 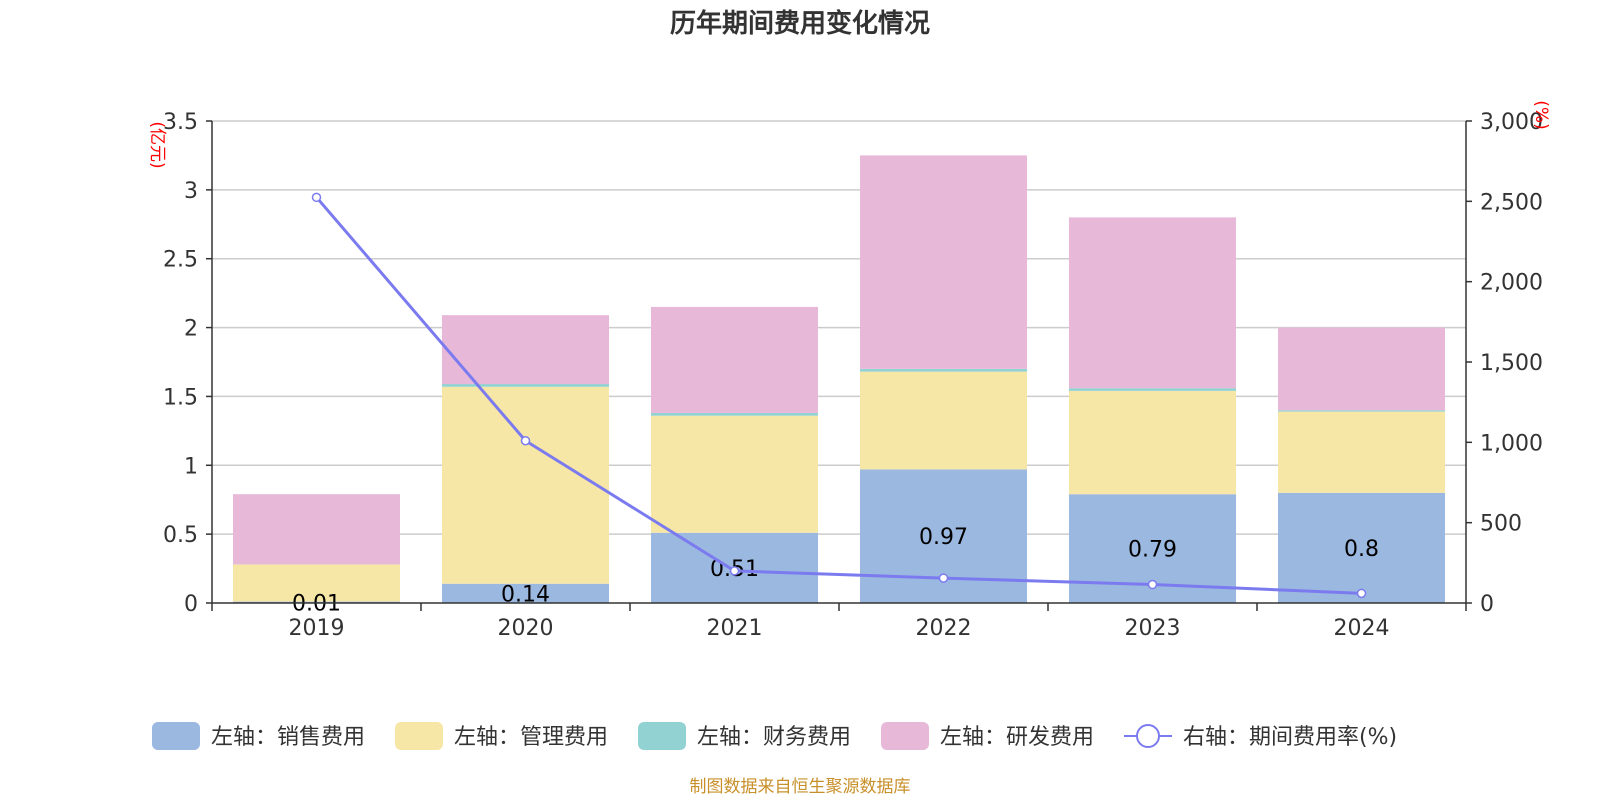 I want to click on legend-label: 左轴：财务费用, so click(x=774, y=737).